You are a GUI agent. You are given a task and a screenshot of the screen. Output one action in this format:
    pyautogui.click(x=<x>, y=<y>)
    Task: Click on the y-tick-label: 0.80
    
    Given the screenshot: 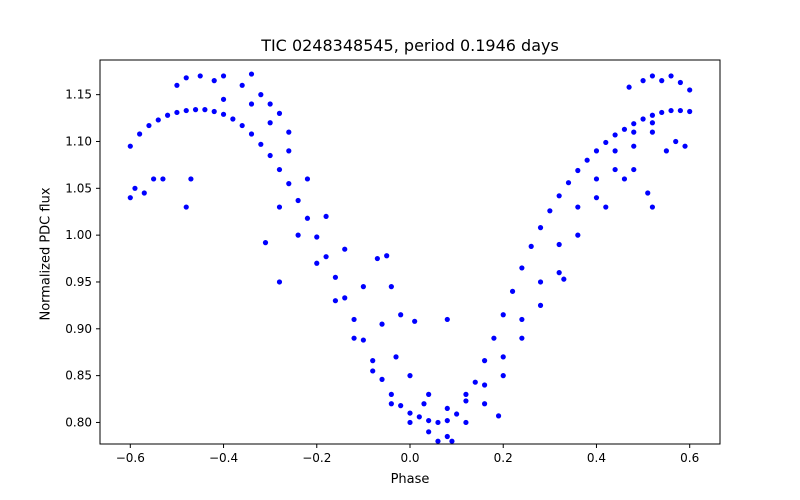 What is the action you would take?
    pyautogui.click(x=78, y=422)
    